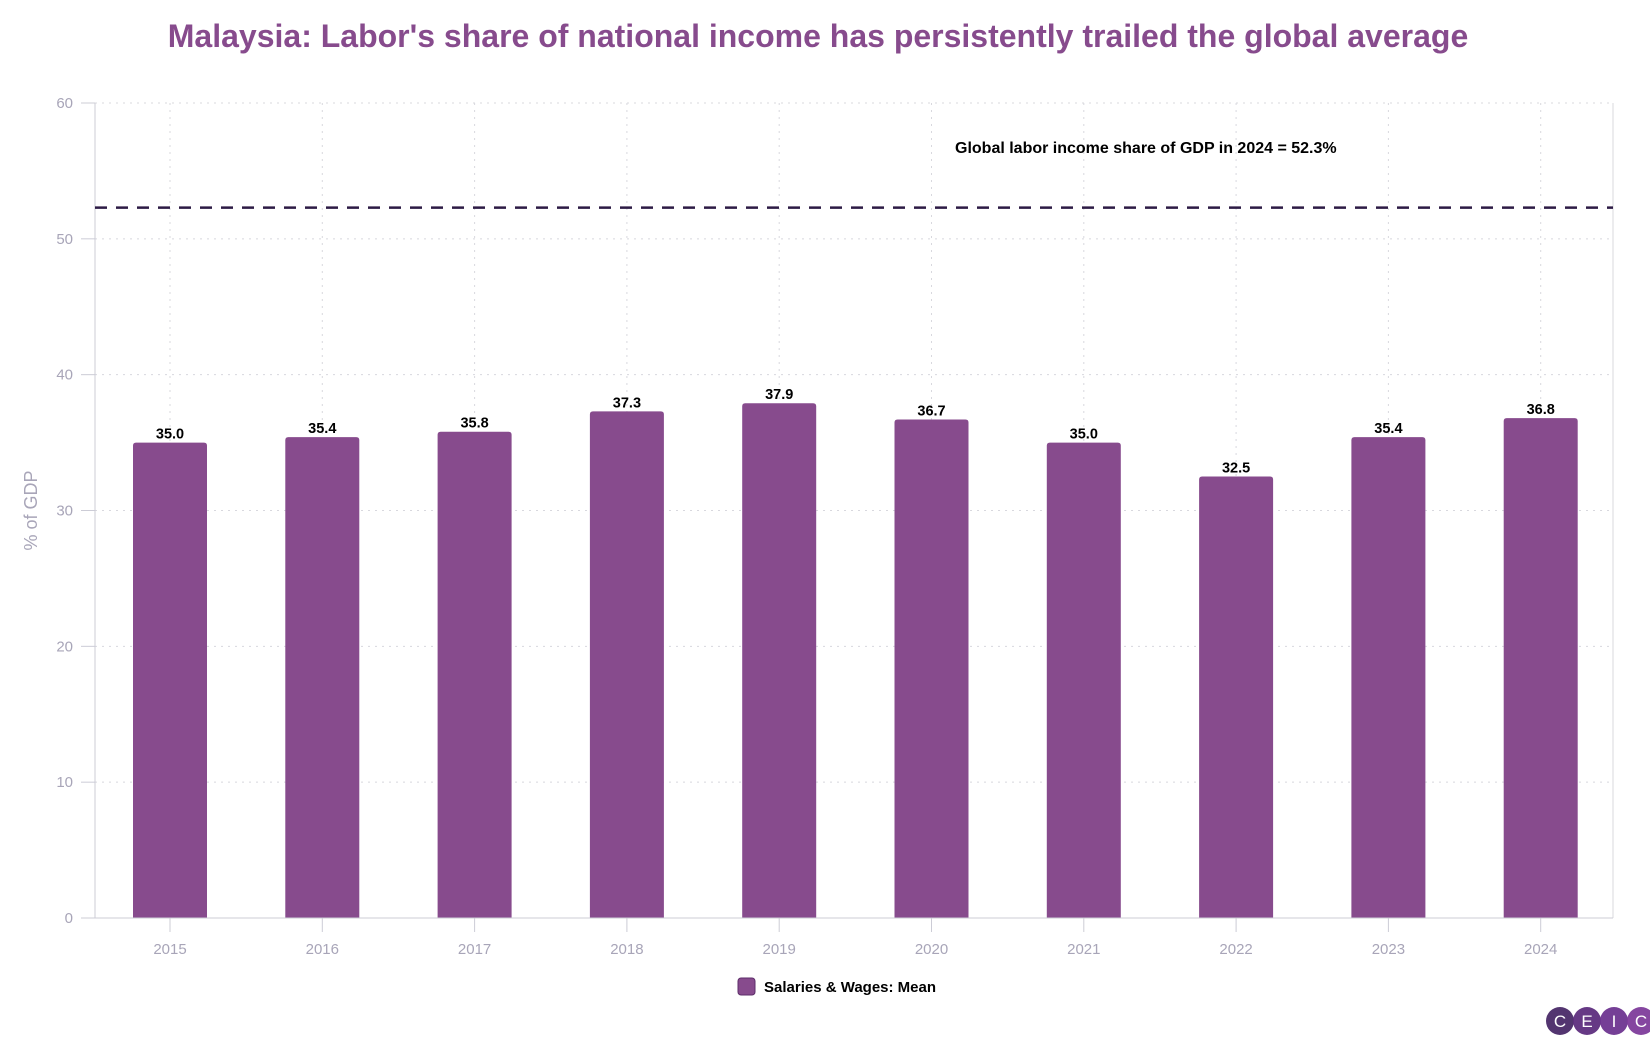 This screenshot has height=1050, width=1650. I want to click on data-label: 36.8, so click(1541, 410).